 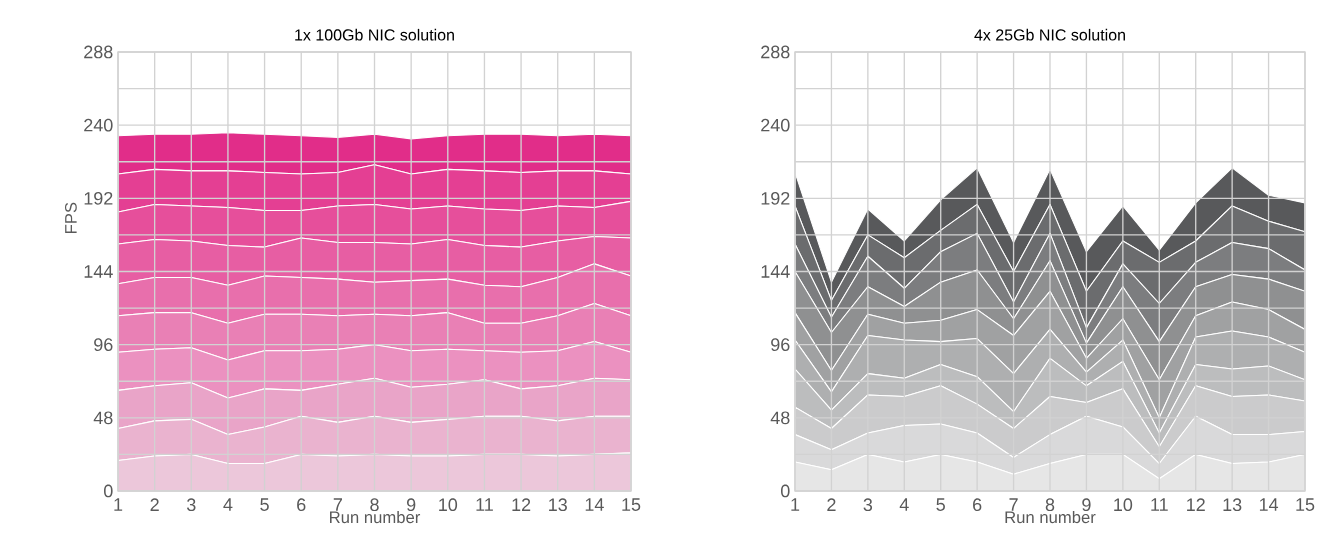 I want to click on chart-title: 1x 100Gb NIC solution, so click(x=374, y=34).